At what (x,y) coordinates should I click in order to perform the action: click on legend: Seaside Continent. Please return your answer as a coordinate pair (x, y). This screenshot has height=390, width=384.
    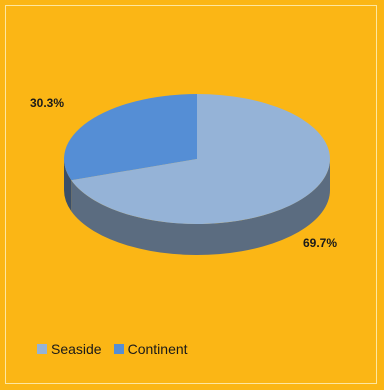
    Looking at the image, I should click on (118, 349).